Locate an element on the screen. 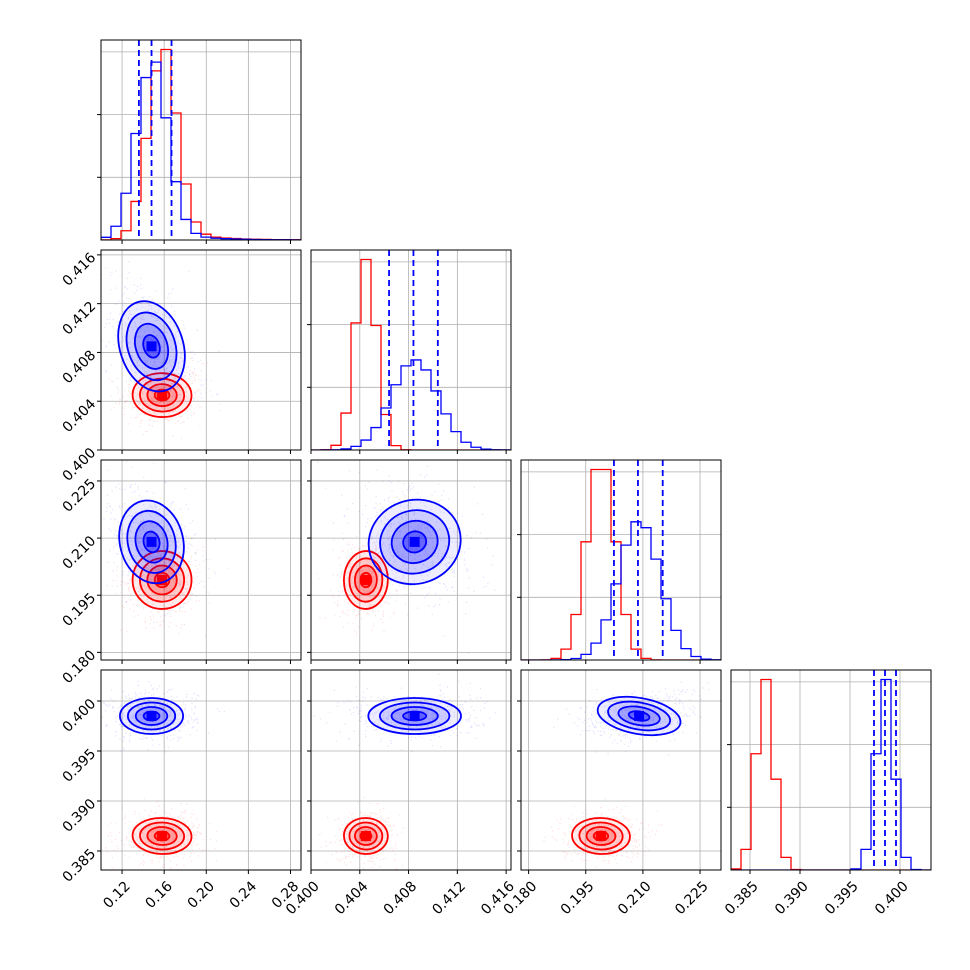  x-tick-label: 0.404 is located at coordinates (352, 898).